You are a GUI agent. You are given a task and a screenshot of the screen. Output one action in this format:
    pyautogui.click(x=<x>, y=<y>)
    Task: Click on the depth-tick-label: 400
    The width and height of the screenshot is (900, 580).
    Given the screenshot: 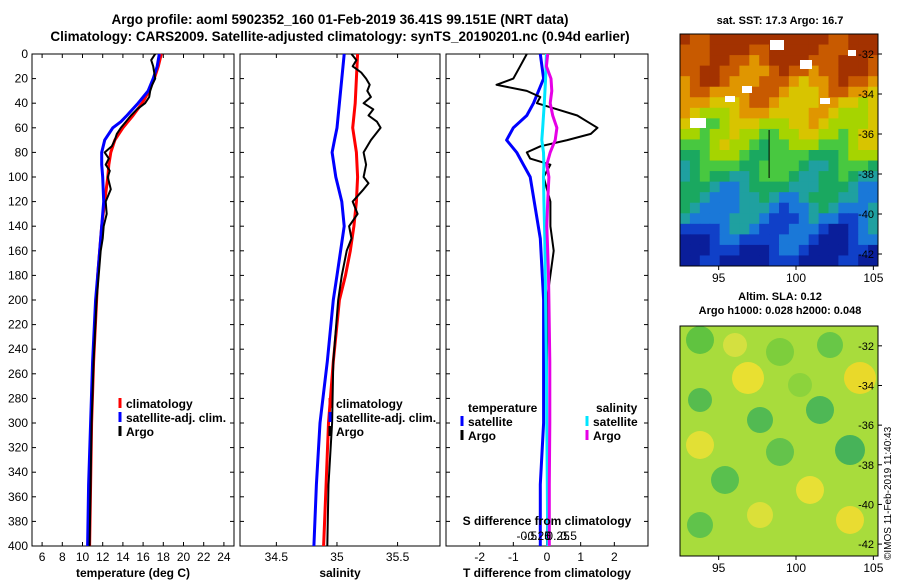 What is the action you would take?
    pyautogui.click(x=18, y=546)
    